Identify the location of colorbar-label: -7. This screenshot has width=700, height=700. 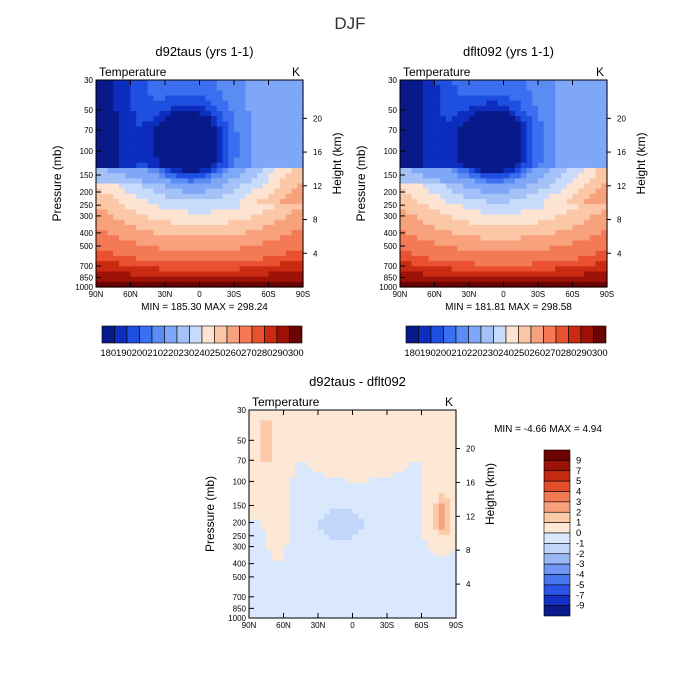
(580, 595).